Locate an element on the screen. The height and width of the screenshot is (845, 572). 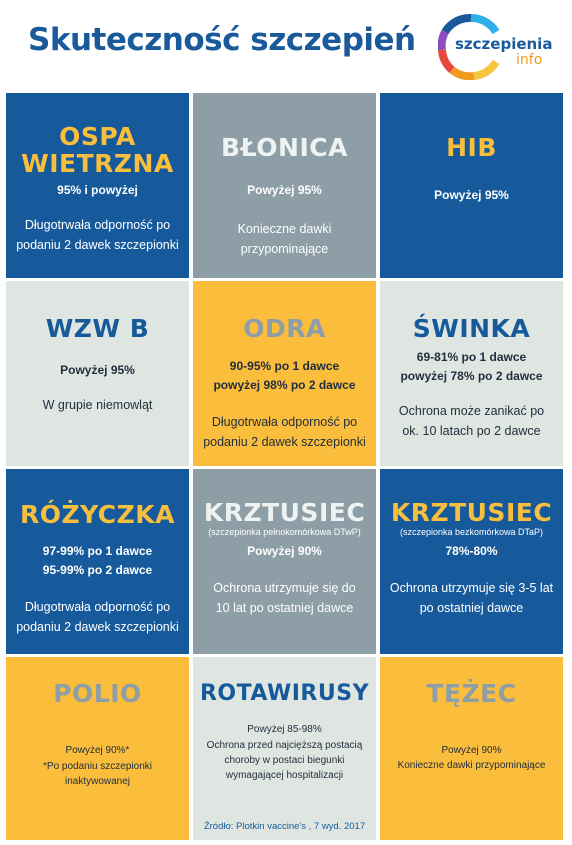
tile-subtitle: (szczepionka pełnokomórkowa DTwP) is located at coordinates (284, 532).